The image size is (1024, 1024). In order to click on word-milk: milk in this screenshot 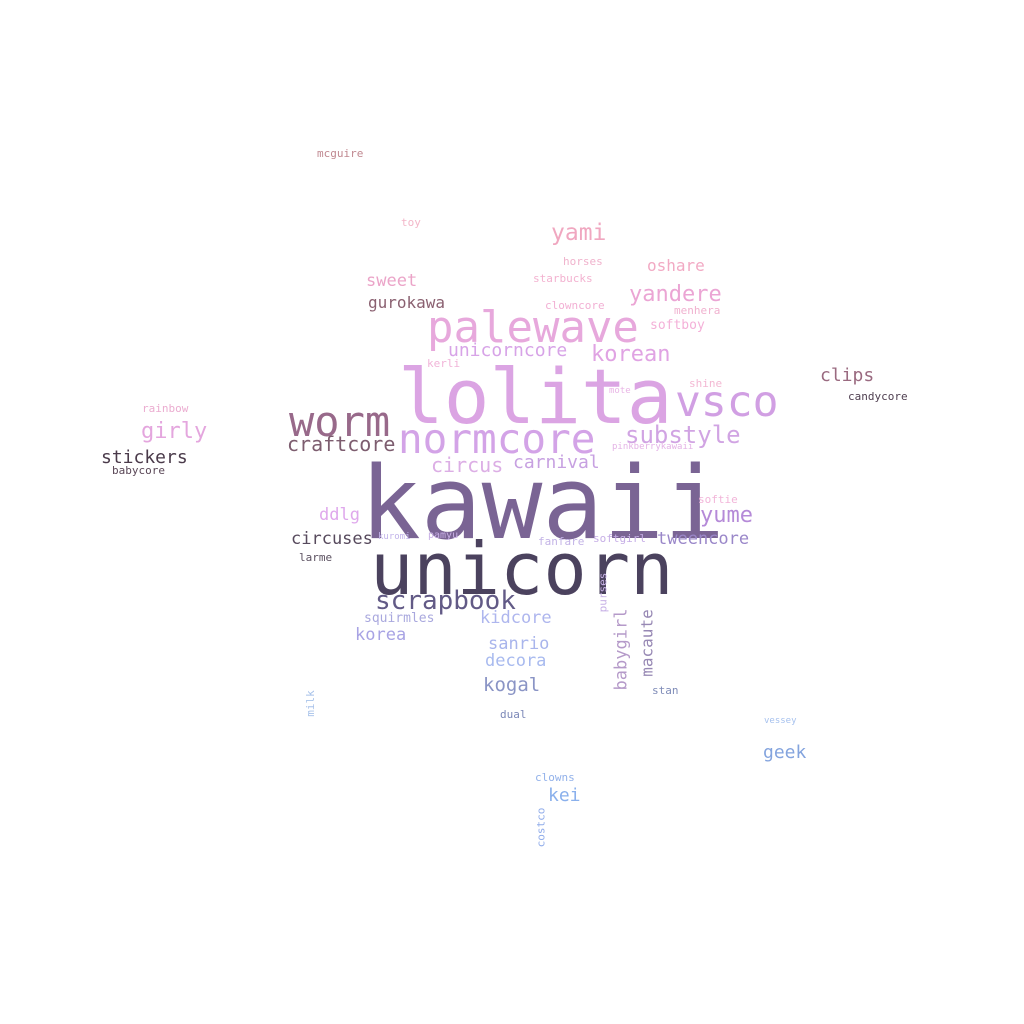, I will do `click(310, 703)`.